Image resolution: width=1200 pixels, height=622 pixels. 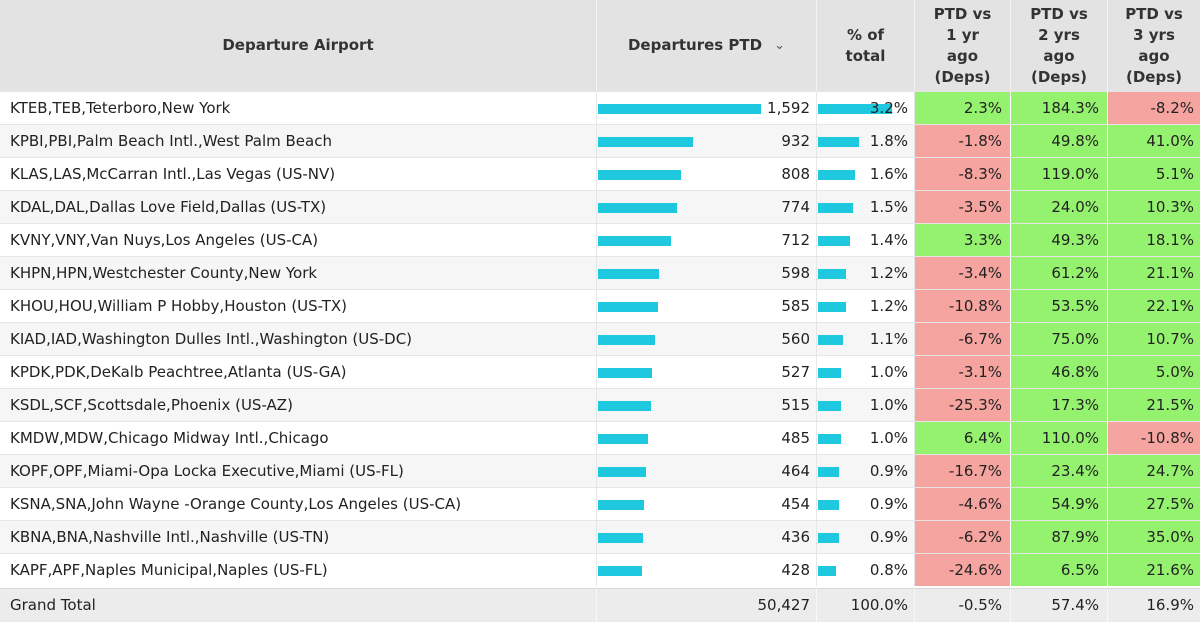 What do you see at coordinates (795, 207) in the screenshot?
I see `departures-value: 774` at bounding box center [795, 207].